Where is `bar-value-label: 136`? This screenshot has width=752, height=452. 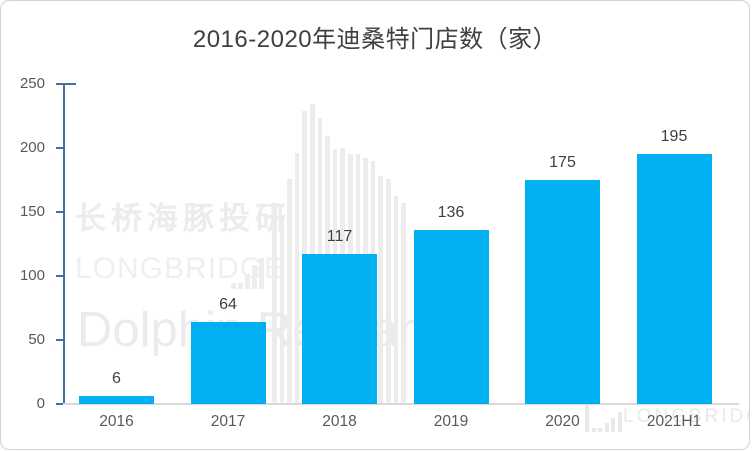
bar-value-label: 136 is located at coordinates (451, 212).